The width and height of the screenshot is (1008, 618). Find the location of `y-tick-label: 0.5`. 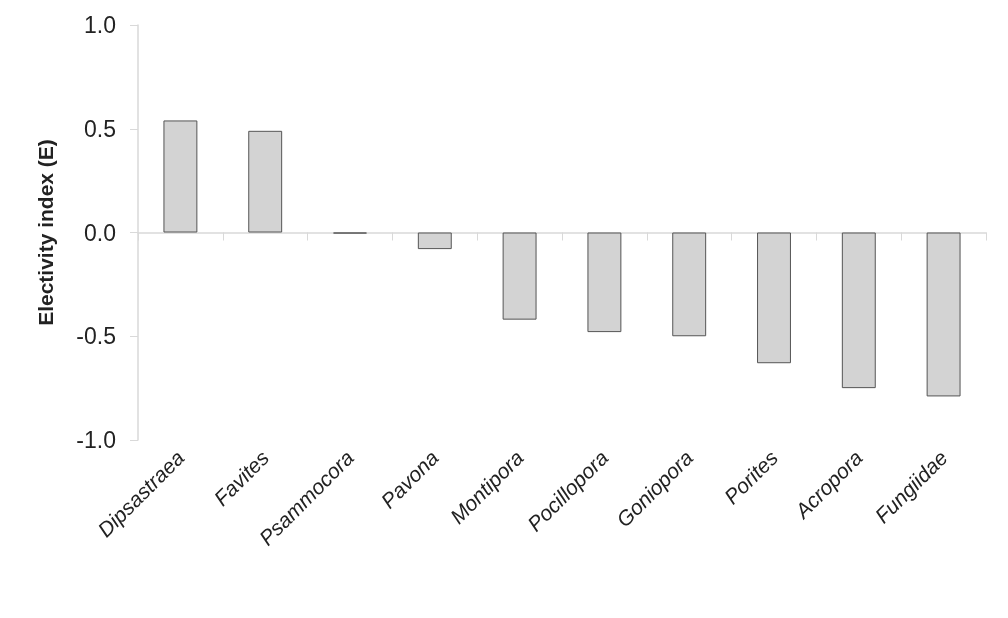

y-tick-label: 0.5 is located at coordinates (100, 128).